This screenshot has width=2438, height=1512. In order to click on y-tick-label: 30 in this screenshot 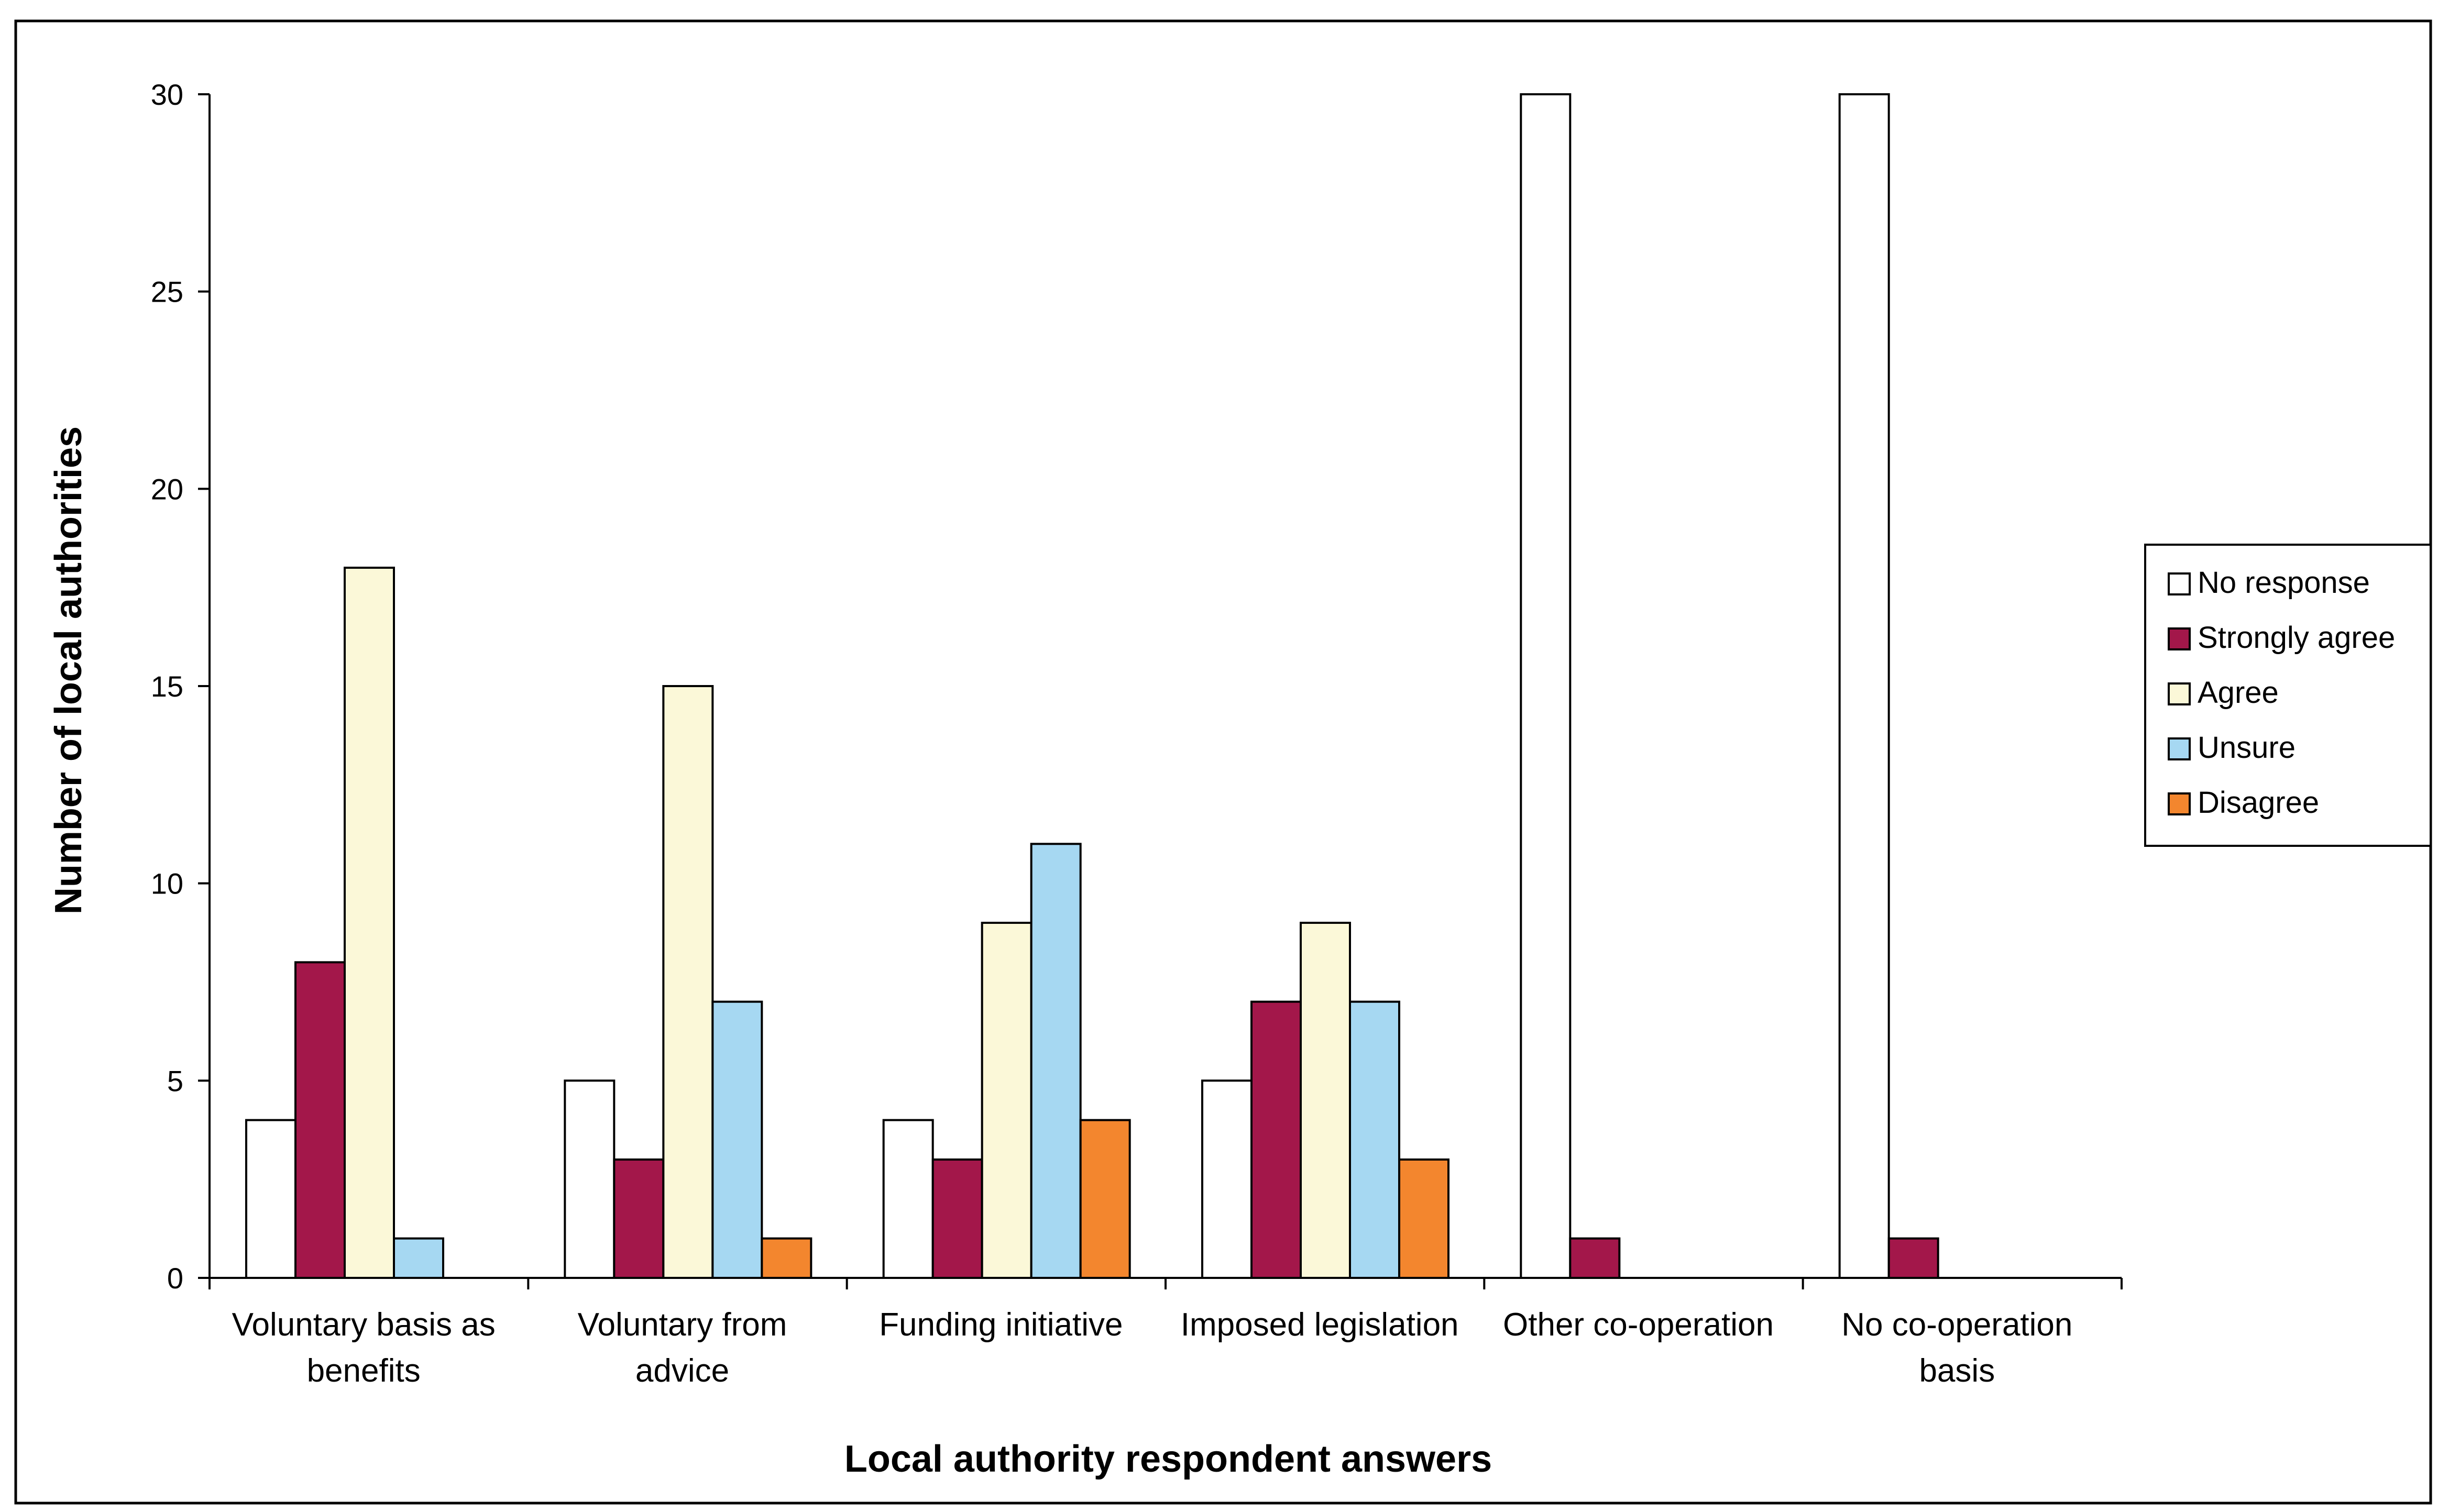, I will do `click(167, 94)`.